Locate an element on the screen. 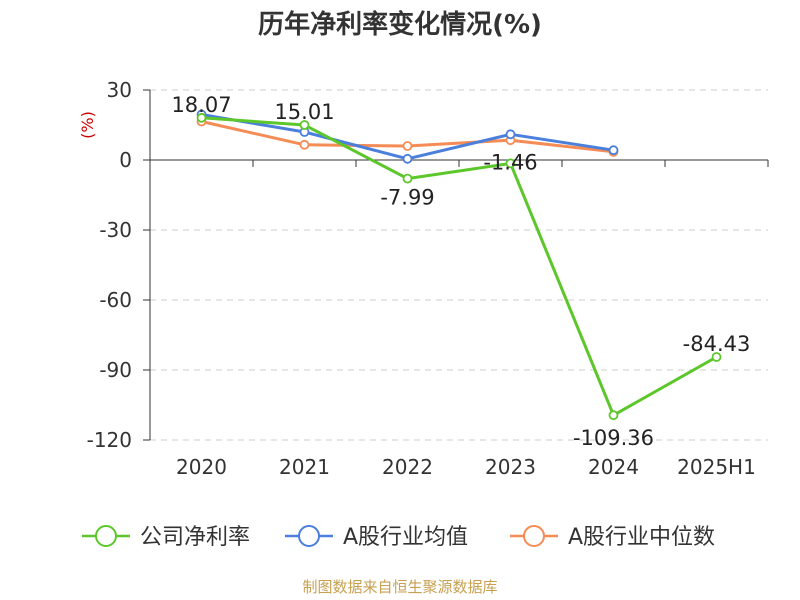  data-label: 18.07 is located at coordinates (201, 105).